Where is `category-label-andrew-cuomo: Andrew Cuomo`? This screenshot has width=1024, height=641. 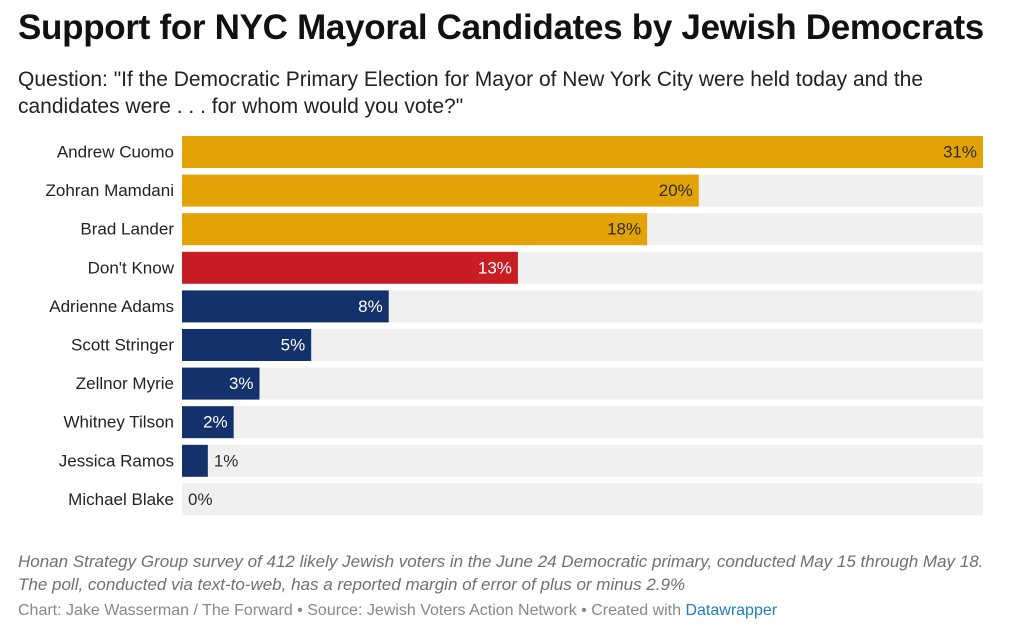 category-label-andrew-cuomo: Andrew Cuomo is located at coordinates (115, 152).